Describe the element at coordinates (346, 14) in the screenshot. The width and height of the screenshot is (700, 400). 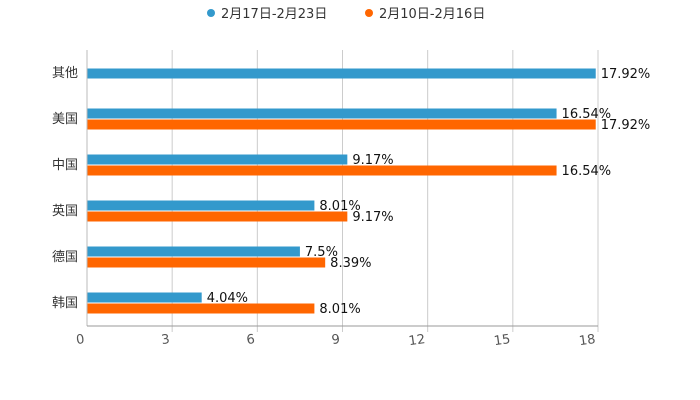
I see `legend: 2月17日-2月23日 2月10日-2月16日` at that location.